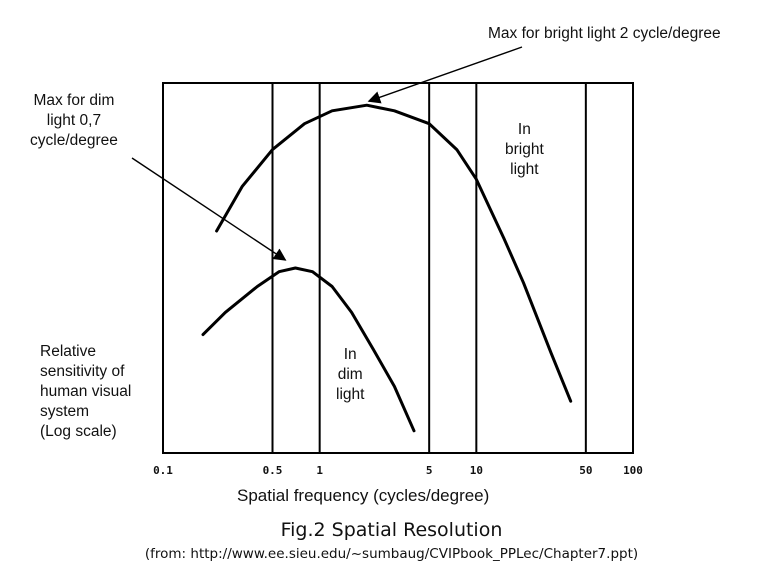 This screenshot has width=783, height=580. I want to click on x-tick-label-0.1: 0.1, so click(163, 470).